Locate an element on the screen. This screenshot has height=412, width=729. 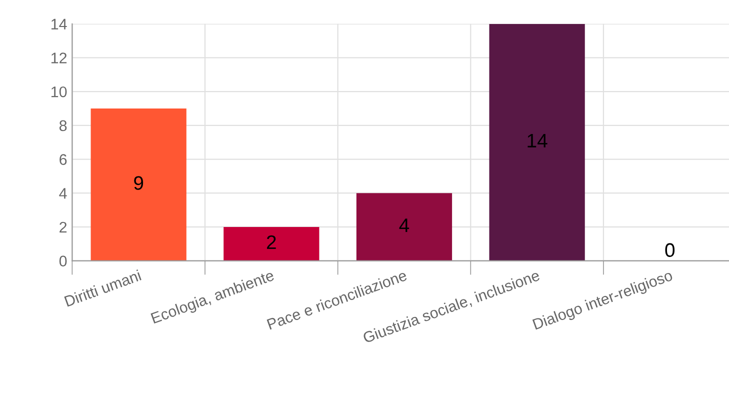
data-label: 2 is located at coordinates (271, 242).